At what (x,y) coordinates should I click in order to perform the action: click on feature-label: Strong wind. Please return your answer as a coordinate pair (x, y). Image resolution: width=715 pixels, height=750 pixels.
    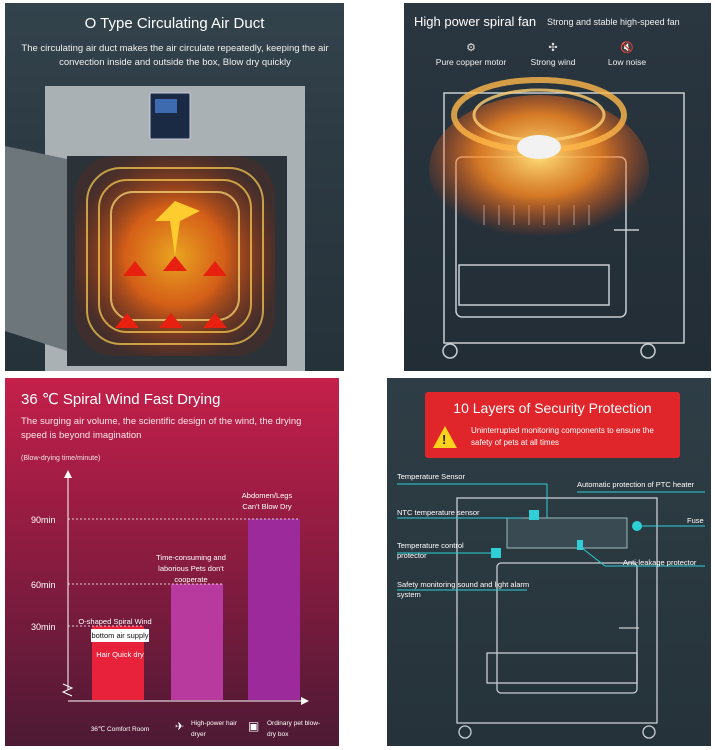
    Looking at the image, I should click on (553, 62).